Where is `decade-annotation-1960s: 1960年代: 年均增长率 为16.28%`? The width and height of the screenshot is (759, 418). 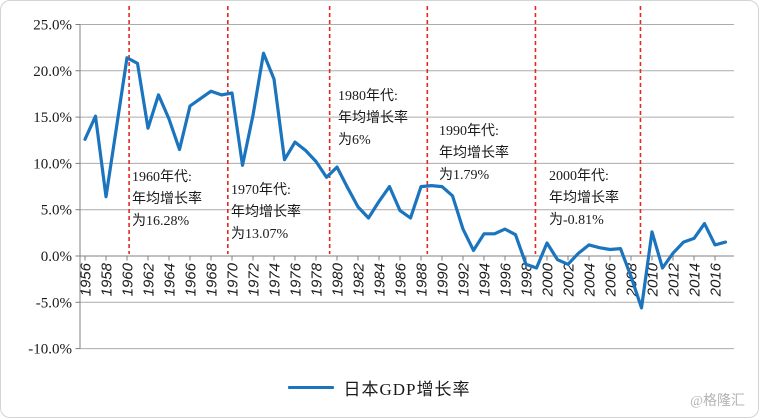
decade-annotation-1960s: 1960年代: 年均增长率 为16.28% is located at coordinates (167, 200).